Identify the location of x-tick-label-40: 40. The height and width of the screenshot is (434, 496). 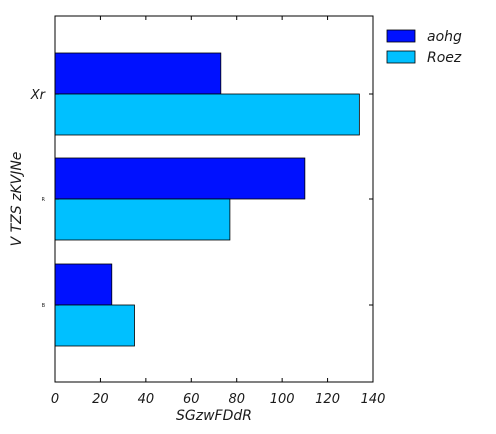
(146, 399).